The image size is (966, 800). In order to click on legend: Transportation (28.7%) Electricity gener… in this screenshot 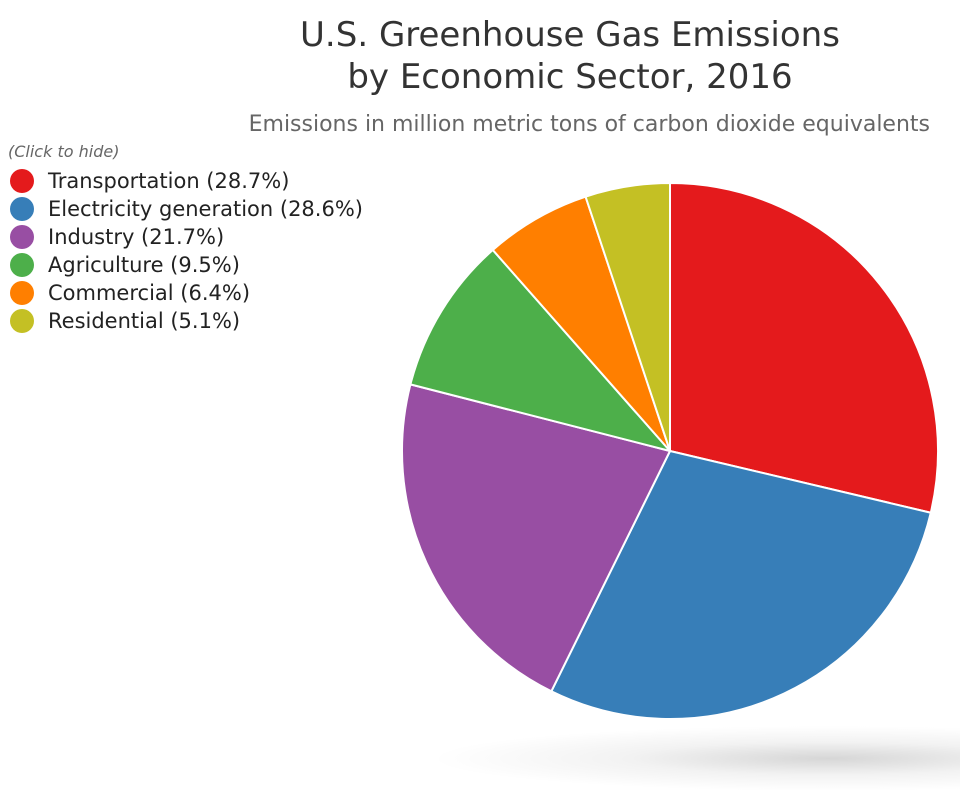, I will do `click(186, 251)`.